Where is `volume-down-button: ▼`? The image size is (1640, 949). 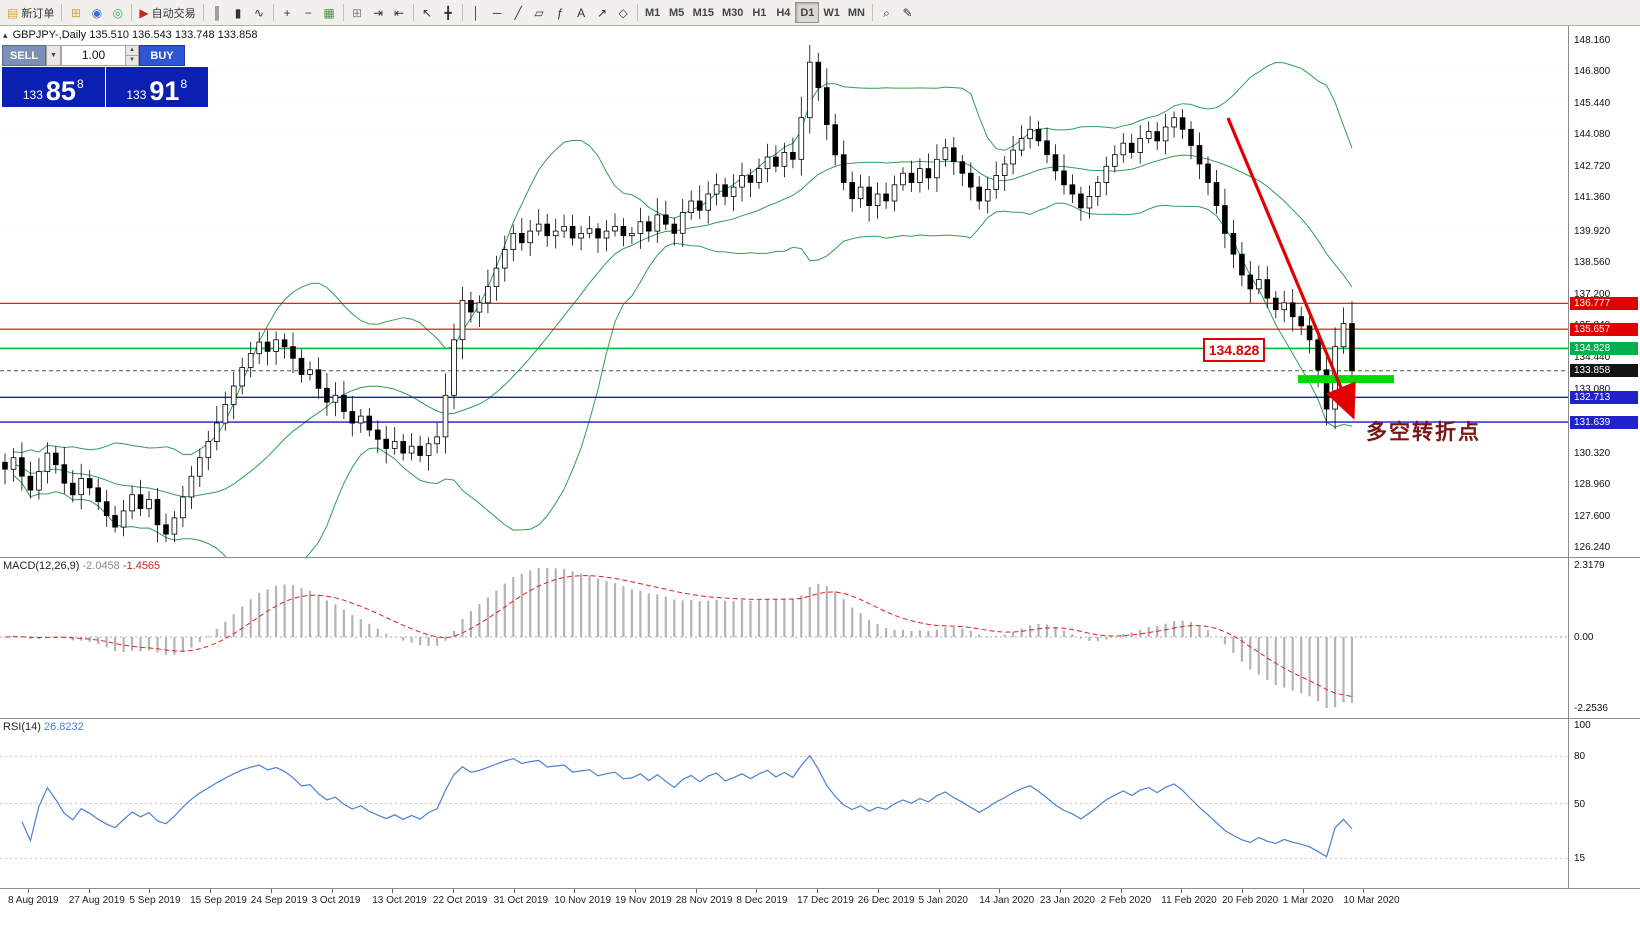
volume-down-button: ▼ is located at coordinates (131, 60).